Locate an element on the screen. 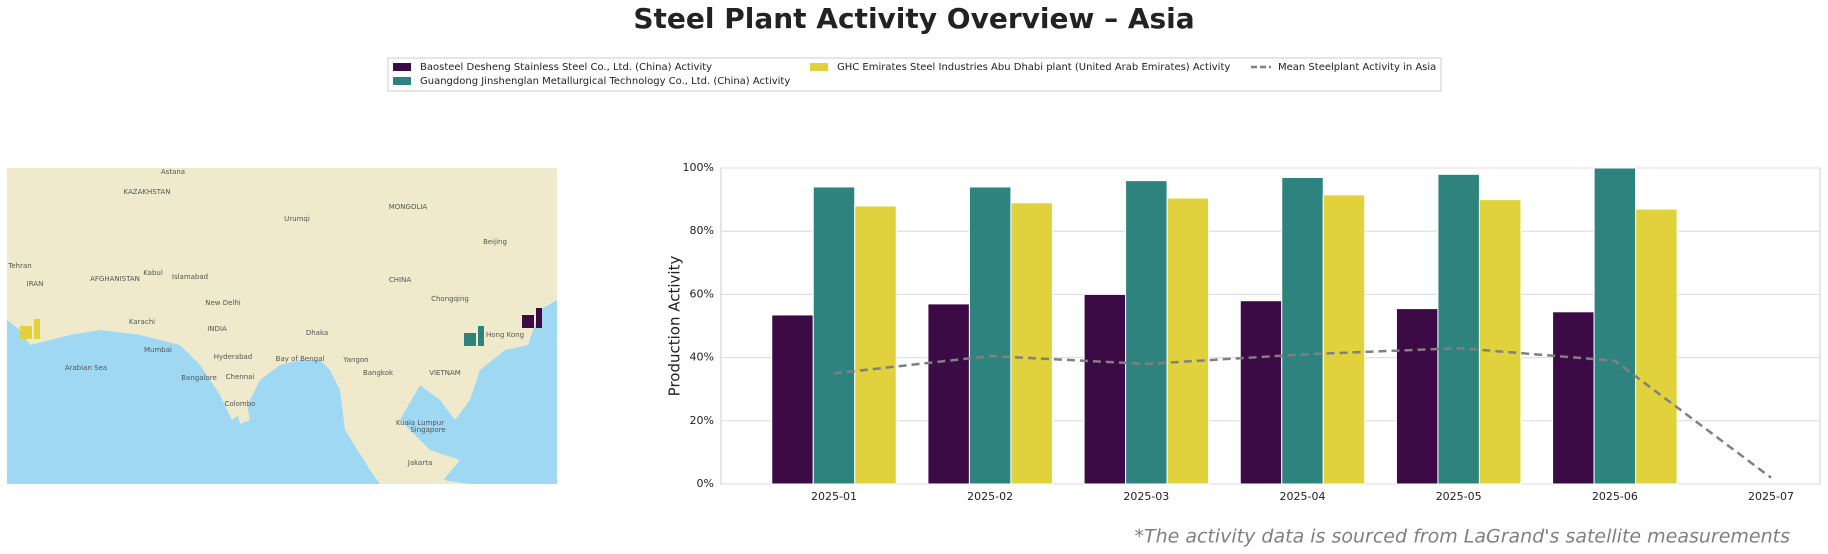  y-tick-label: 80% is located at coordinates (702, 230).